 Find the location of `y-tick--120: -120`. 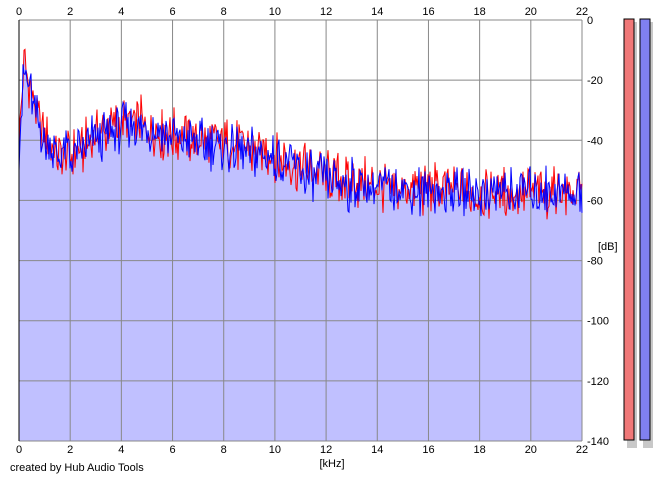

y-tick--120: -120 is located at coordinates (598, 382).